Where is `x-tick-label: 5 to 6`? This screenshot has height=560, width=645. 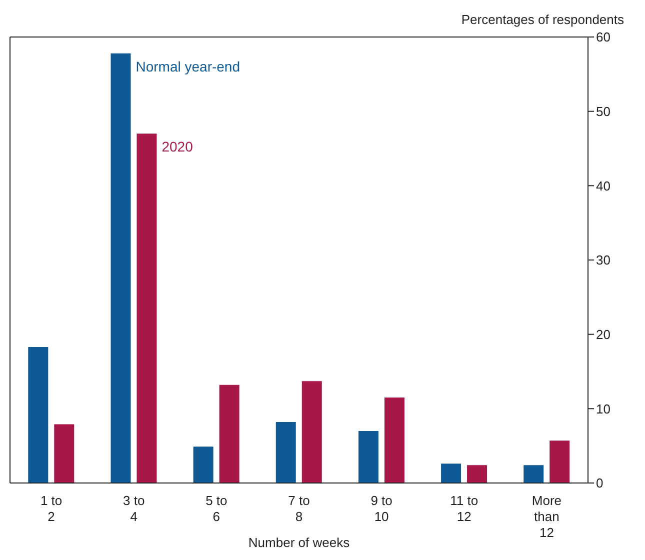 x-tick-label: 5 to 6 is located at coordinates (217, 508).